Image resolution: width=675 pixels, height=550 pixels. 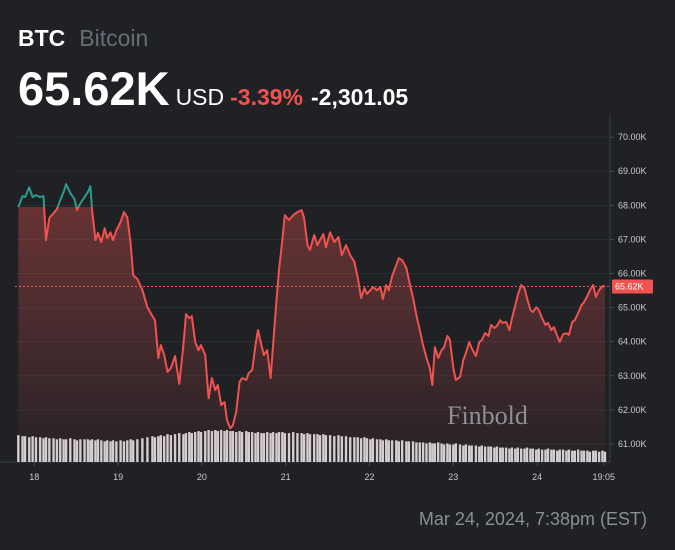 What do you see at coordinates (118, 477) in the screenshot?
I see `x-tick-label: 19` at bounding box center [118, 477].